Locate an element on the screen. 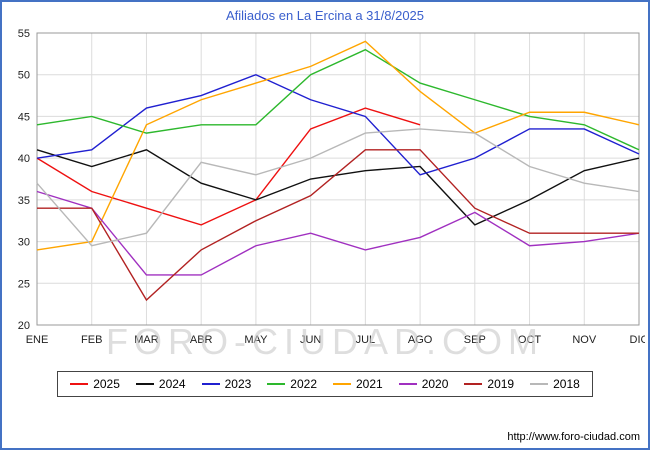 Image resolution: width=650 pixels, height=450 pixels. y-tick-label: 25 is located at coordinates (24, 284).